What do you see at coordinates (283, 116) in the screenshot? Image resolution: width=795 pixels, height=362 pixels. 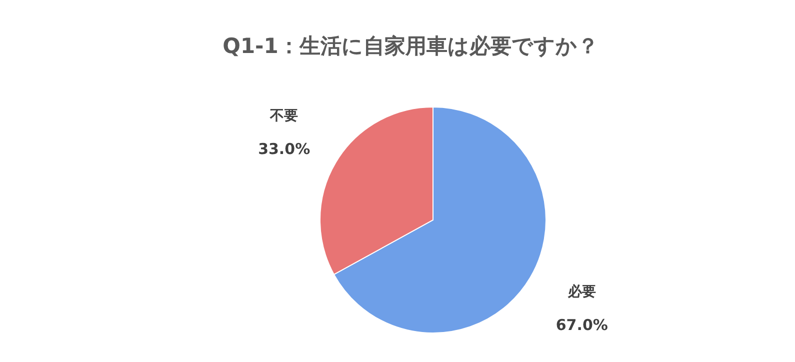 I see `slice-label: 不要` at bounding box center [283, 116].